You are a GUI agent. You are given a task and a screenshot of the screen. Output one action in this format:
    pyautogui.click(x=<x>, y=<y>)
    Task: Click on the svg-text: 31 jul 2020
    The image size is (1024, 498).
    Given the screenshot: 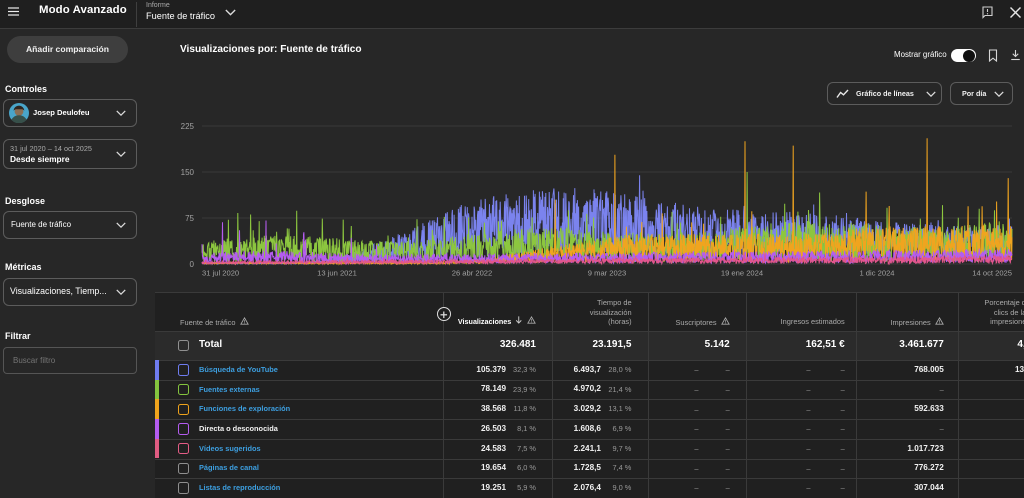 What is the action you would take?
    pyautogui.click(x=220, y=273)
    